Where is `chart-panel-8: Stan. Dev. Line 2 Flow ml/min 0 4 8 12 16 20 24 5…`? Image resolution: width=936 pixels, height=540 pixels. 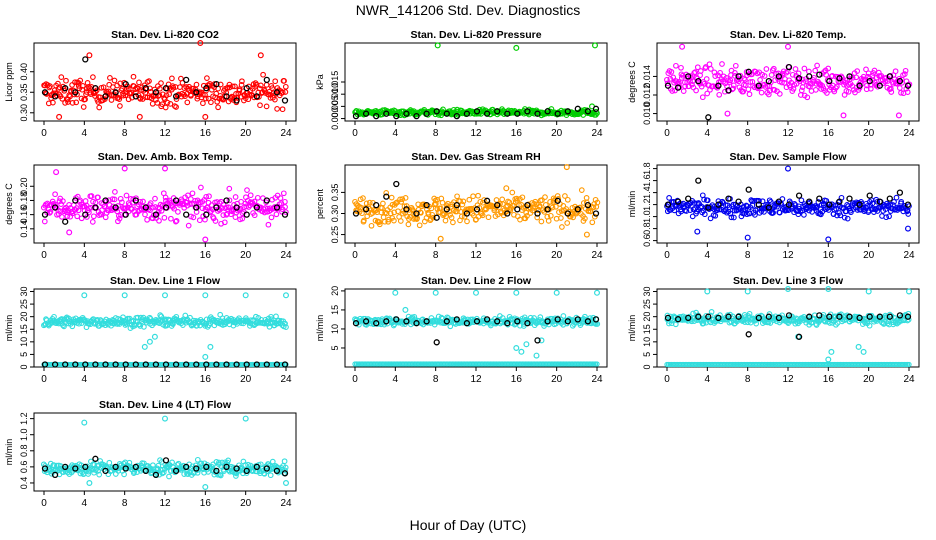
chart-panel-8: Stan. Dev. Line 2 Flow ml/min 0 4 8 12 16 20 24 5… is located at coordinates (461, 330).